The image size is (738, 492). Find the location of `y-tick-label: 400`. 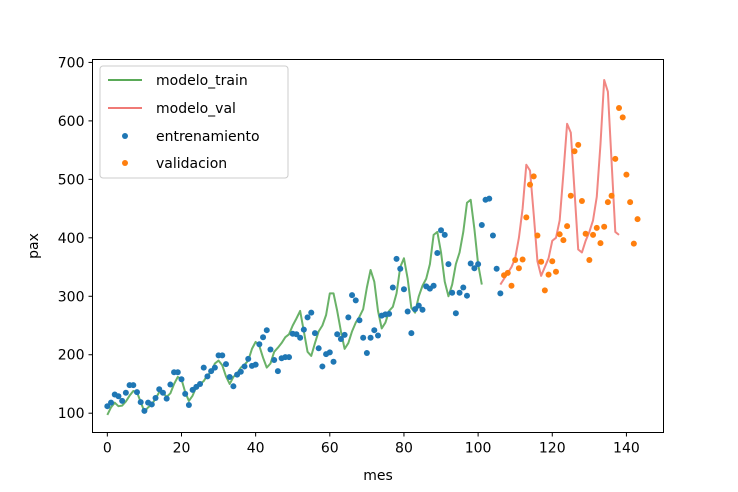

y-tick-label: 400 is located at coordinates (71, 239).